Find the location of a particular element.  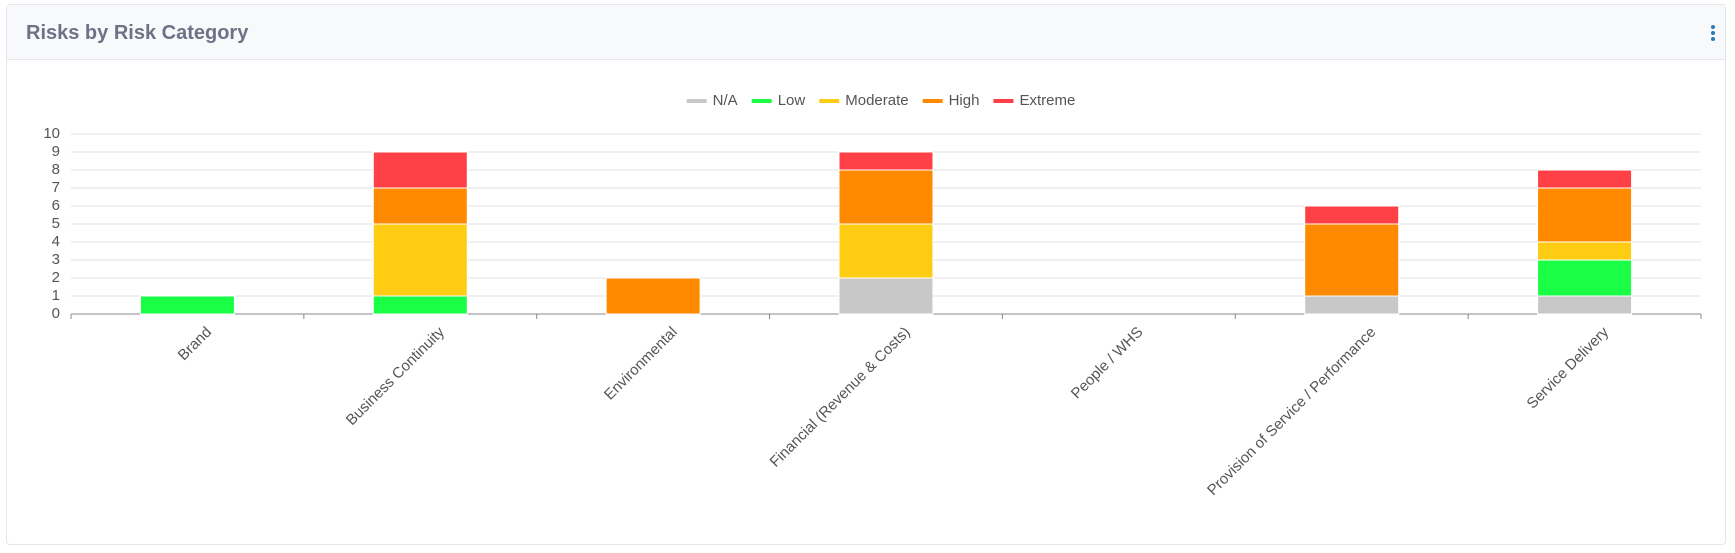

x-tick-label: Environmental is located at coordinates (641, 364).